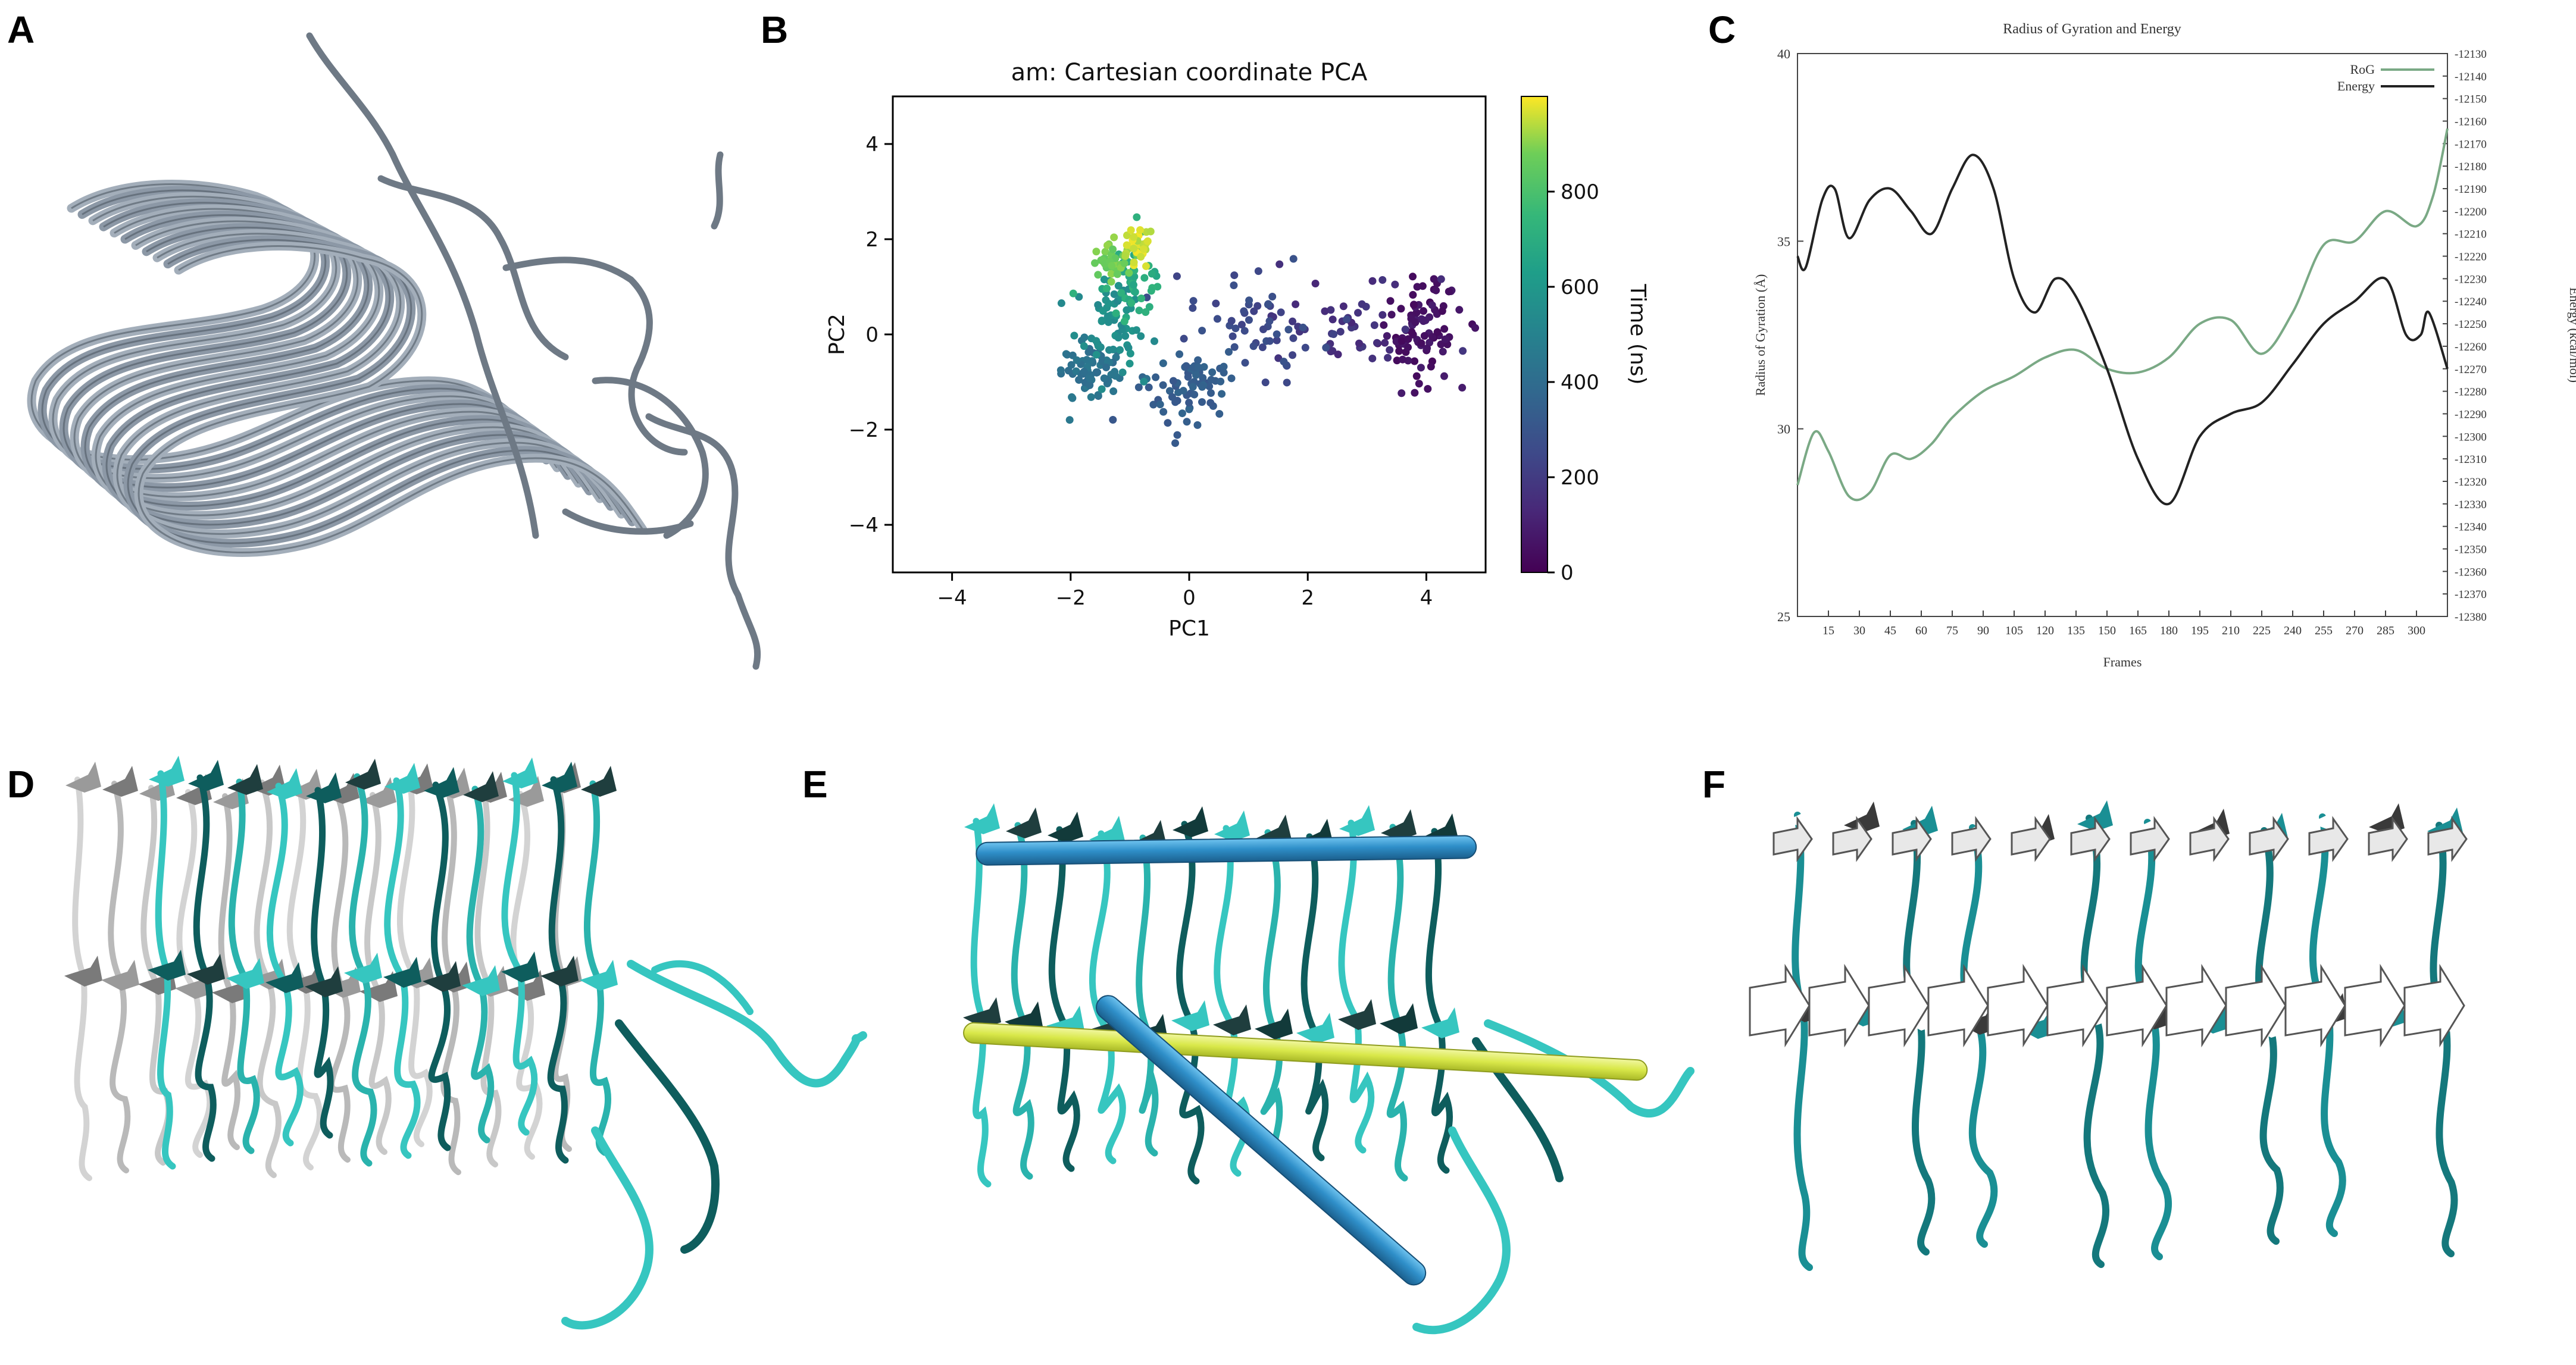  What do you see at coordinates (1534, 335) in the screenshot?
I see `time-colorbar` at bounding box center [1534, 335].